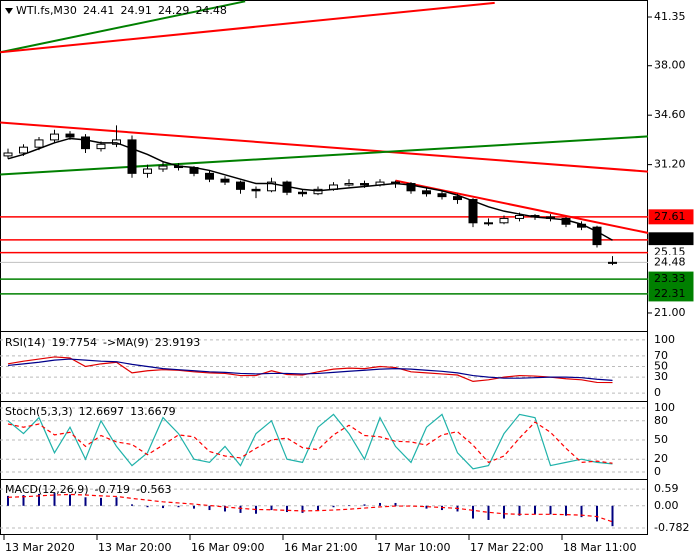  I want to click on panel-header: Stoch(5,3,3) 12.6697 13.6679, so click(90, 411).